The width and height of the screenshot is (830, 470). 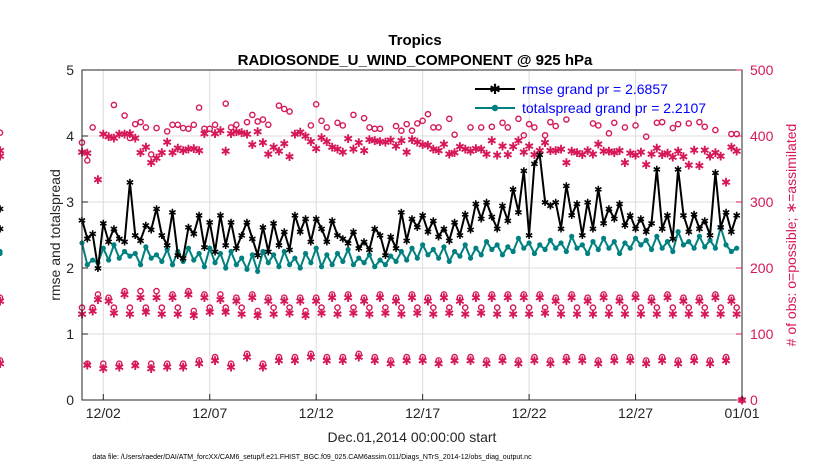 What do you see at coordinates (731, 148) in the screenshot?
I see `obs-assimilated-upper-122: ✱` at bounding box center [731, 148].